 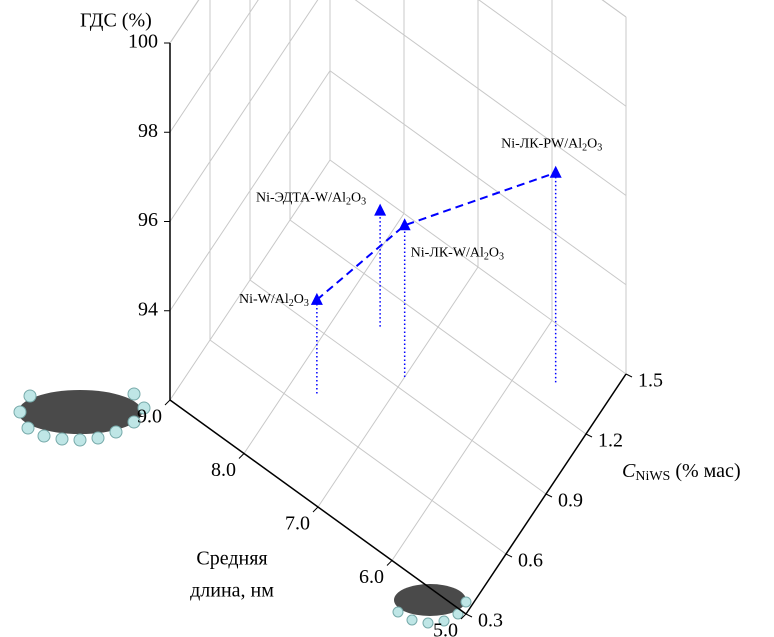 I want to click on x-tick-label: 8.0, so click(x=223, y=470).